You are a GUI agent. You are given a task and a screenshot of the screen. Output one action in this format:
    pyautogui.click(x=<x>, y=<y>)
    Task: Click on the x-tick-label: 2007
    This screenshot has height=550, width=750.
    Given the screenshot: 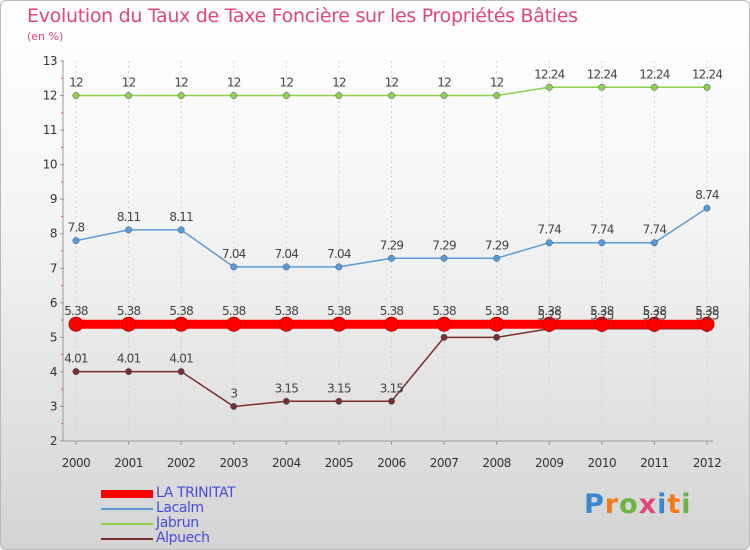 What is the action you would take?
    pyautogui.click(x=444, y=463)
    